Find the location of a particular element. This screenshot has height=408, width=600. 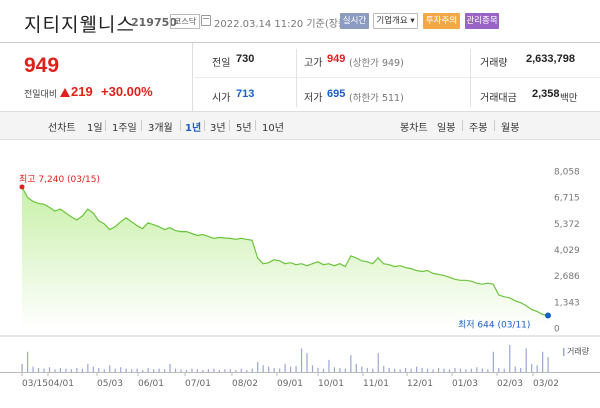

tab-5year: 5년 is located at coordinates (244, 128).